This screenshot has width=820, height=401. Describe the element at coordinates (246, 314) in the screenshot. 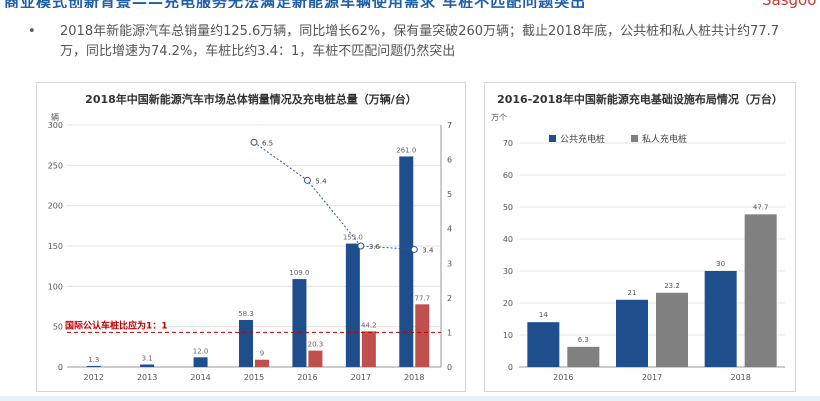

I see `bar-value-label: 58.3` at that location.